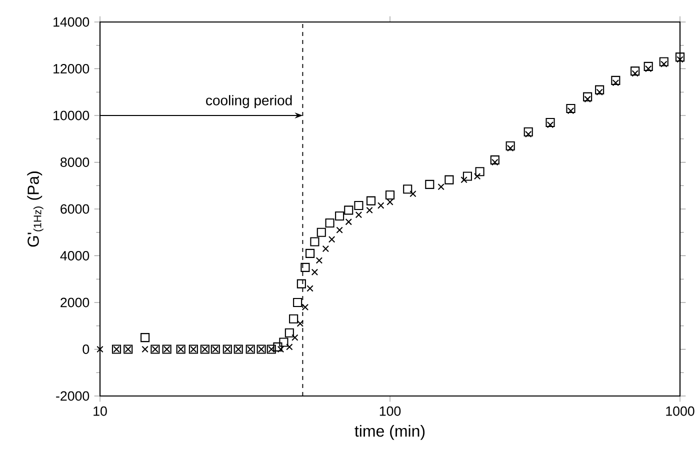 The width and height of the screenshot is (697, 458). I want to click on y-tick-label: 14000, so click(72, 22).